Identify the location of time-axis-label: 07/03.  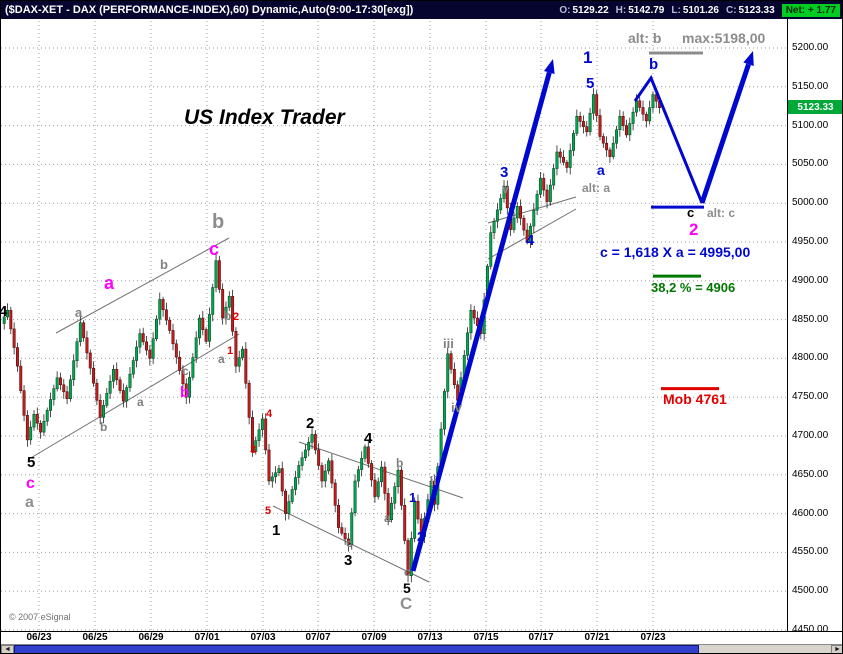
(263, 637).